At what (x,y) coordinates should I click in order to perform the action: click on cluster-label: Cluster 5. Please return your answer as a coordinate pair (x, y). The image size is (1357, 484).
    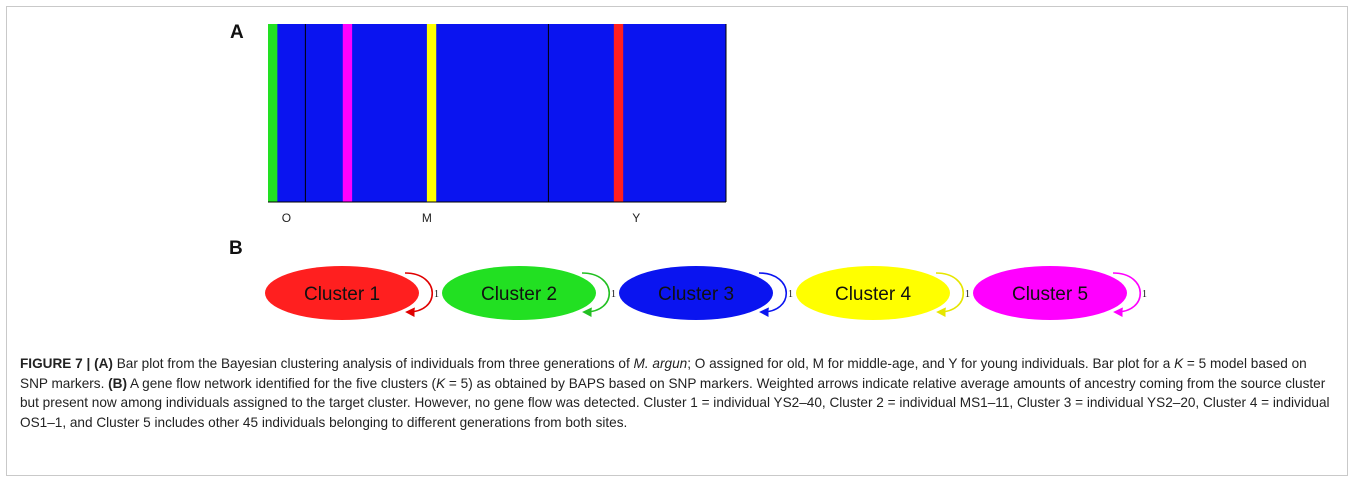
    Looking at the image, I should click on (1050, 294).